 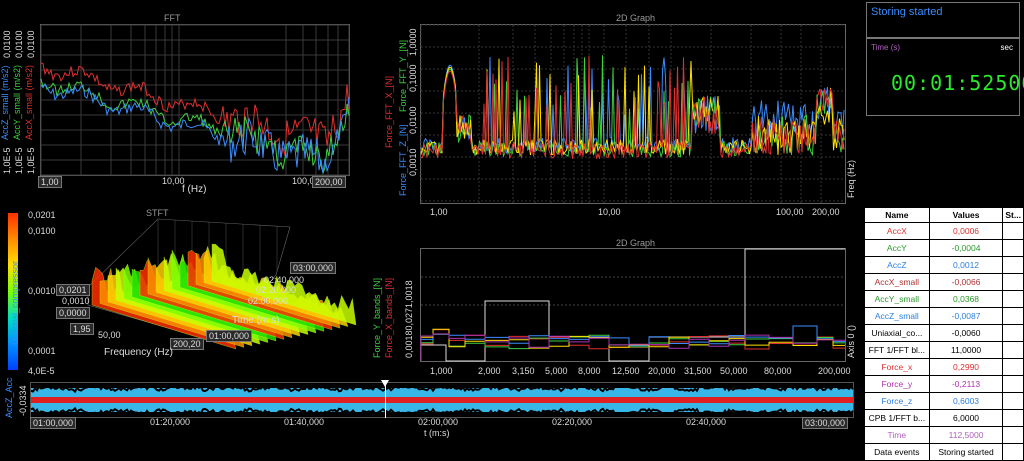 What do you see at coordinates (886, 47) in the screenshot?
I see `clock-label: Time (s)` at bounding box center [886, 47].